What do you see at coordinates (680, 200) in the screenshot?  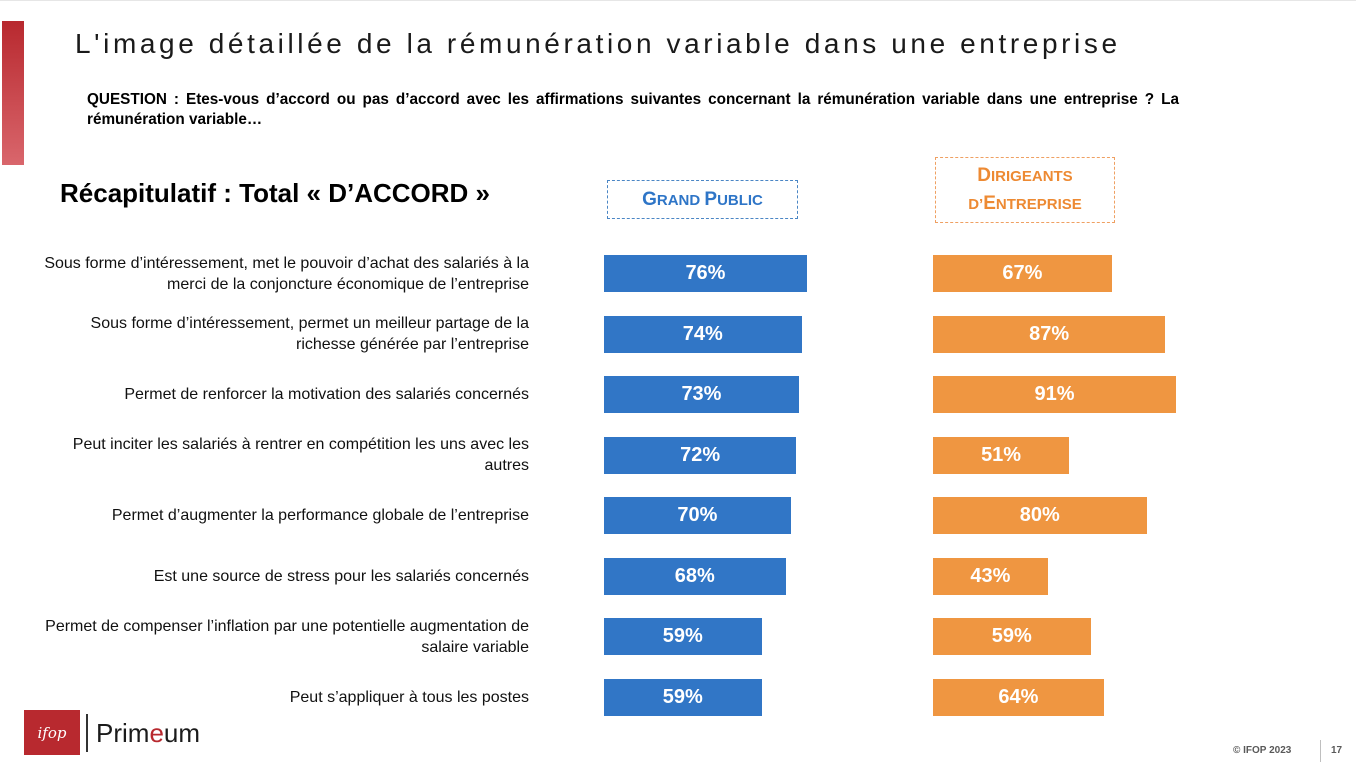 I see `legend-grand-public-rand: RAND` at bounding box center [680, 200].